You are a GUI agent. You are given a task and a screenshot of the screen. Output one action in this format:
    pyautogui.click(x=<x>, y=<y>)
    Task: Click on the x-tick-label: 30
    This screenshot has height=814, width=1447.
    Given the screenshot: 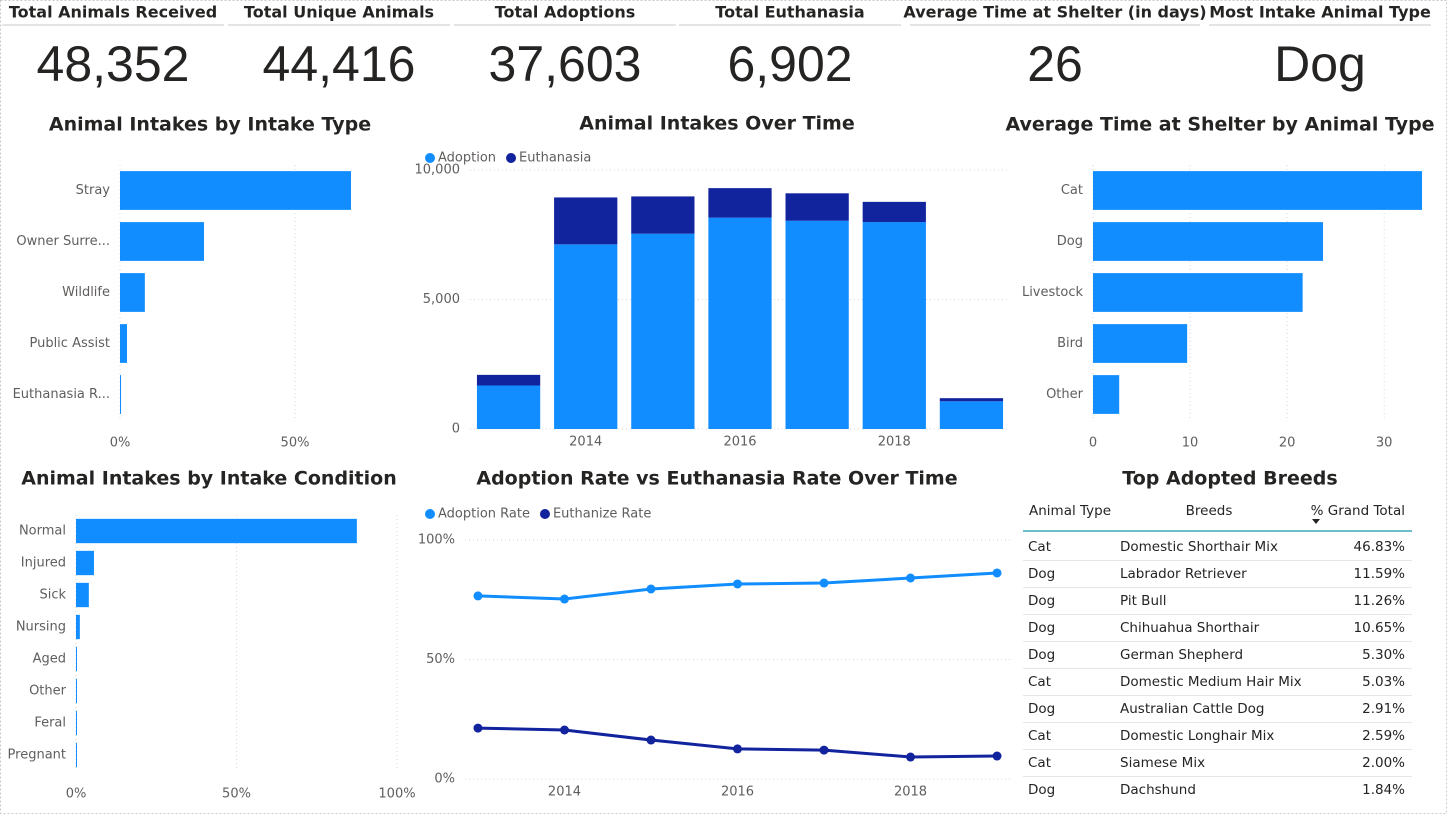 What is the action you would take?
    pyautogui.click(x=1384, y=443)
    